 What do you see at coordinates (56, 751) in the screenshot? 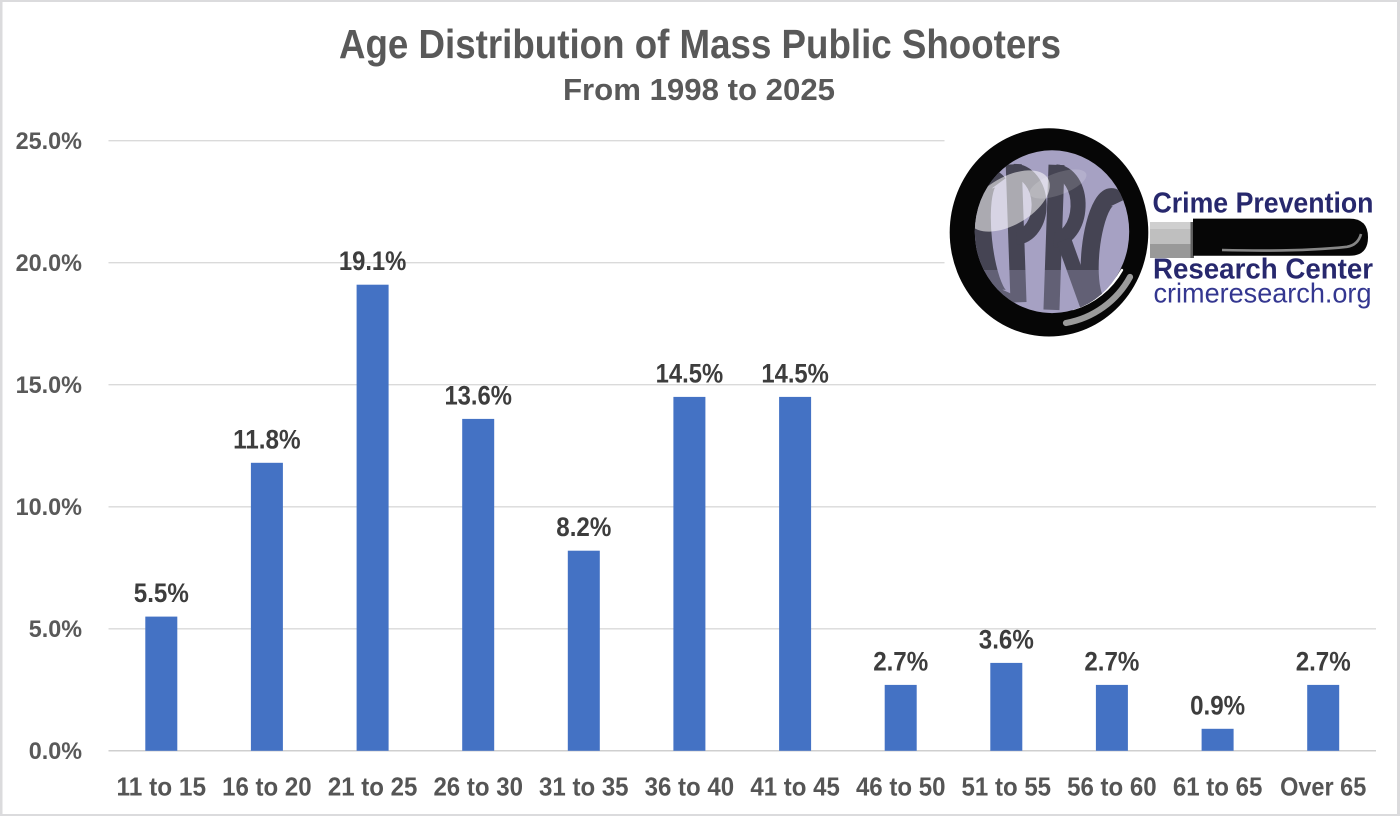
I see `svg-text: 0.0%` at bounding box center [56, 751].